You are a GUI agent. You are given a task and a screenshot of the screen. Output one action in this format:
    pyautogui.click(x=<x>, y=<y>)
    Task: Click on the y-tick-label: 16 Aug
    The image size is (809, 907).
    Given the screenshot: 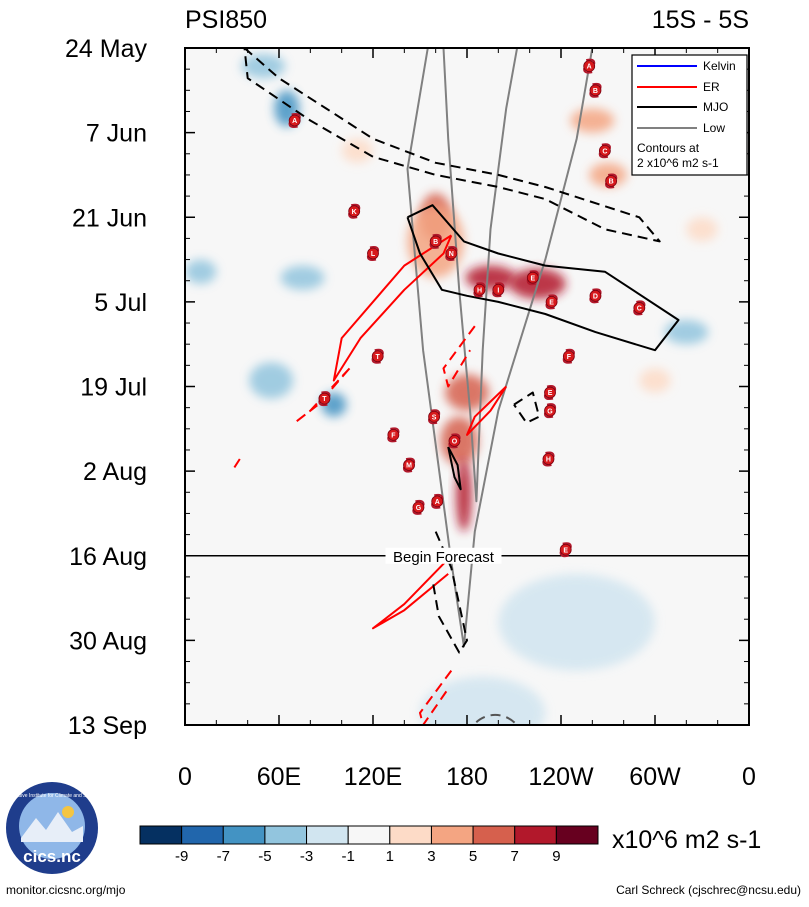 What is the action you would take?
    pyautogui.click(x=108, y=557)
    